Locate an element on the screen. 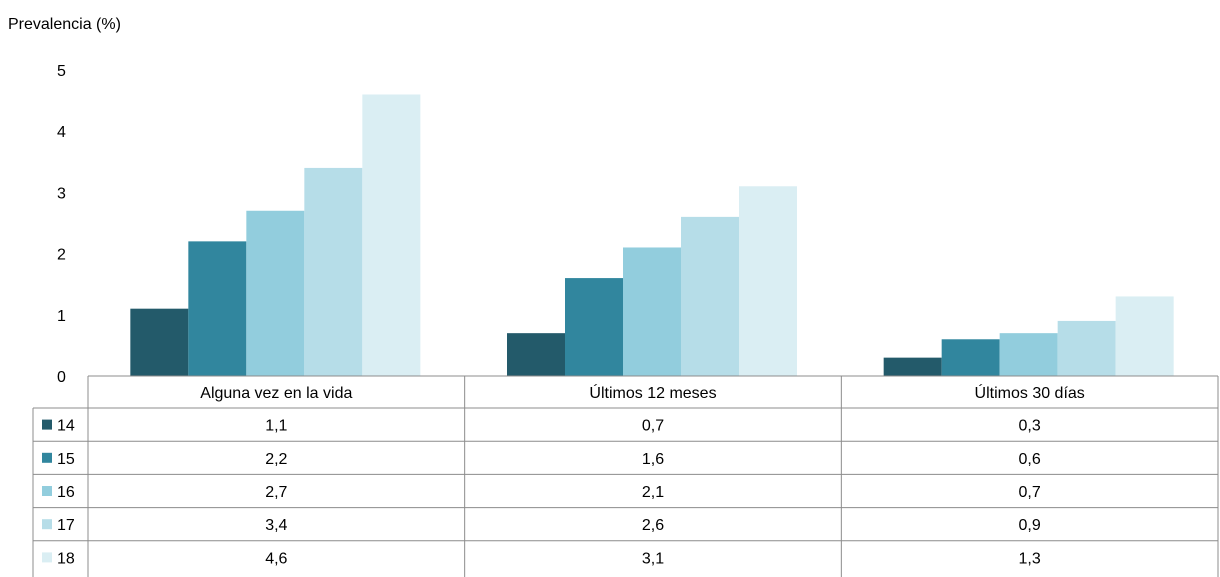 This screenshot has height=577, width=1220. series-label: 16 is located at coordinates (66, 492).